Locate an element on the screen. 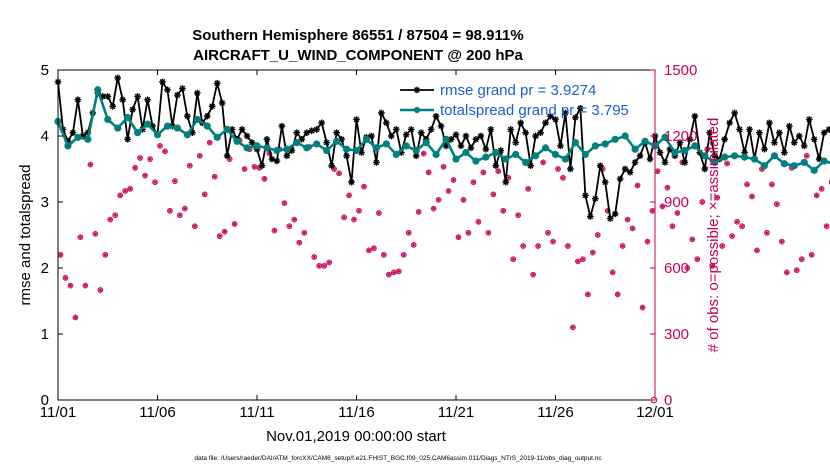 This screenshot has width=830, height=470. y-tick-label: 5 is located at coordinates (45, 70).